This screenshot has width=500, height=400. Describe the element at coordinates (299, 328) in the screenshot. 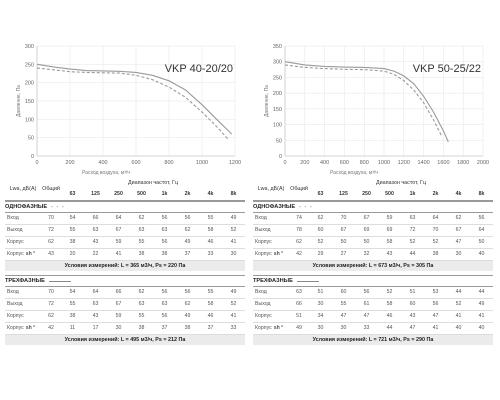

I see `row-total: 49` at that location.